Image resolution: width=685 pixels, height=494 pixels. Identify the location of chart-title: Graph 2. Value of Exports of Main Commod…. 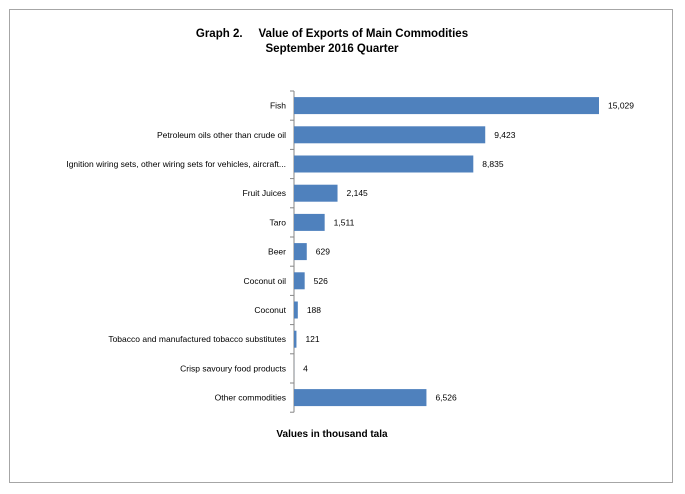
(332, 34).